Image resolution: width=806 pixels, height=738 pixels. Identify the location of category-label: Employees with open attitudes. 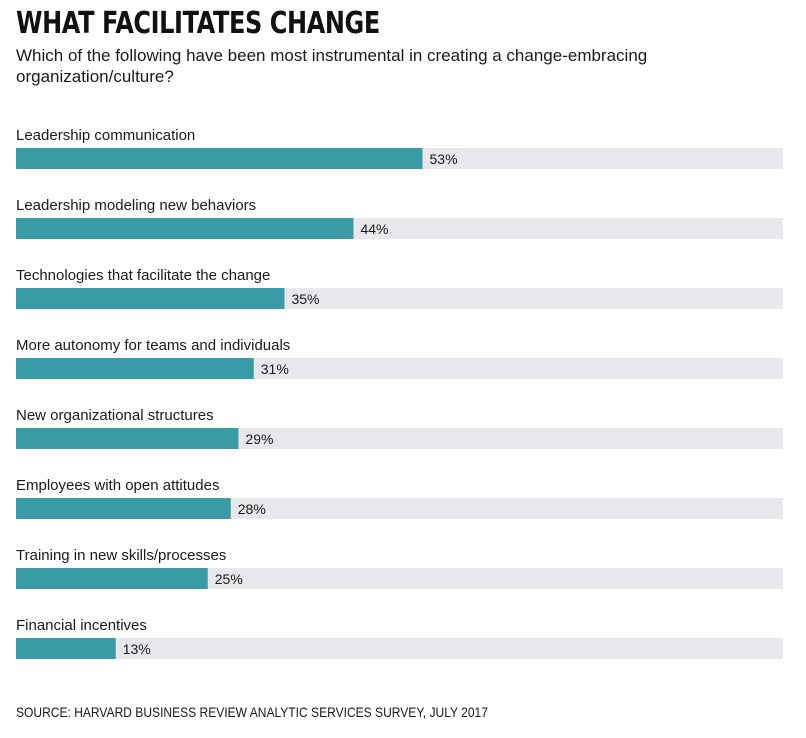
(117, 485).